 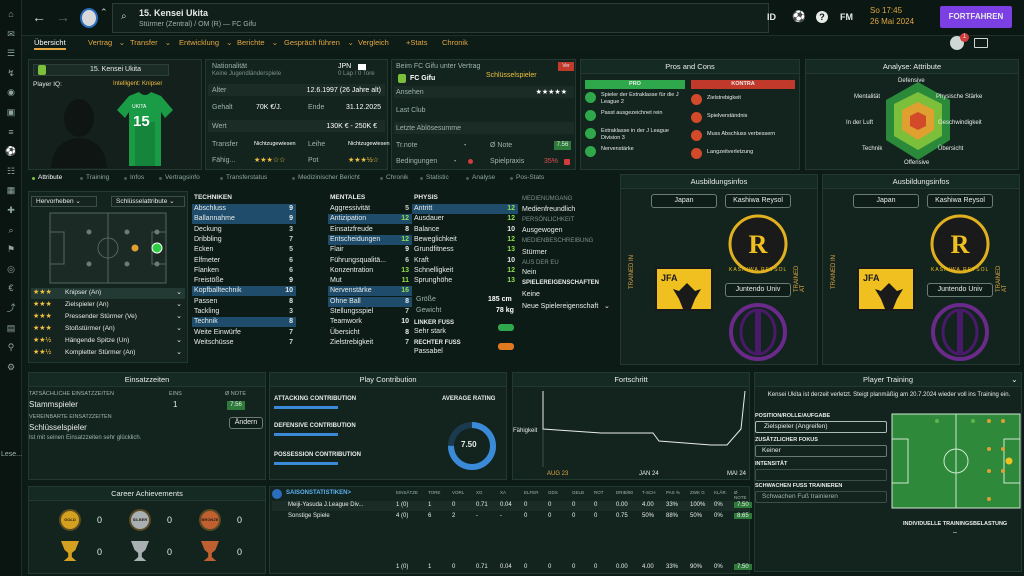 What do you see at coordinates (144, 42) in the screenshot?
I see `tab-transfer: Transfer` at bounding box center [144, 42].